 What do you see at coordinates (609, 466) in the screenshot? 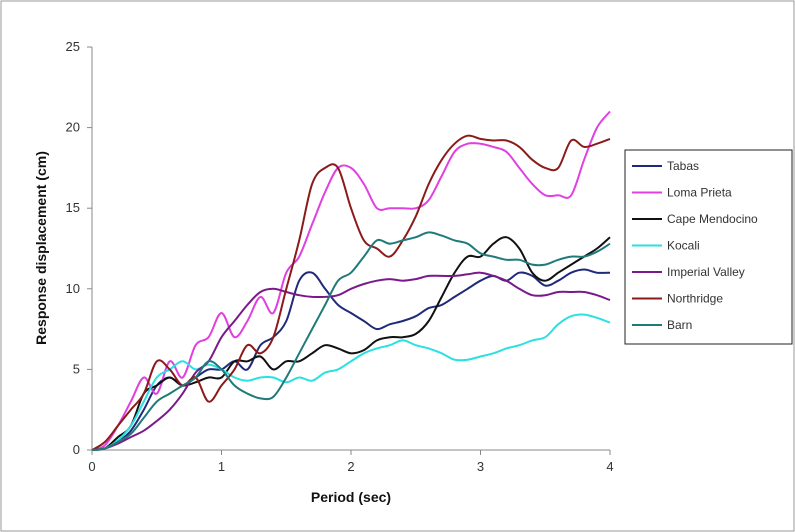
I see `x-tick-label: 4` at bounding box center [609, 466].